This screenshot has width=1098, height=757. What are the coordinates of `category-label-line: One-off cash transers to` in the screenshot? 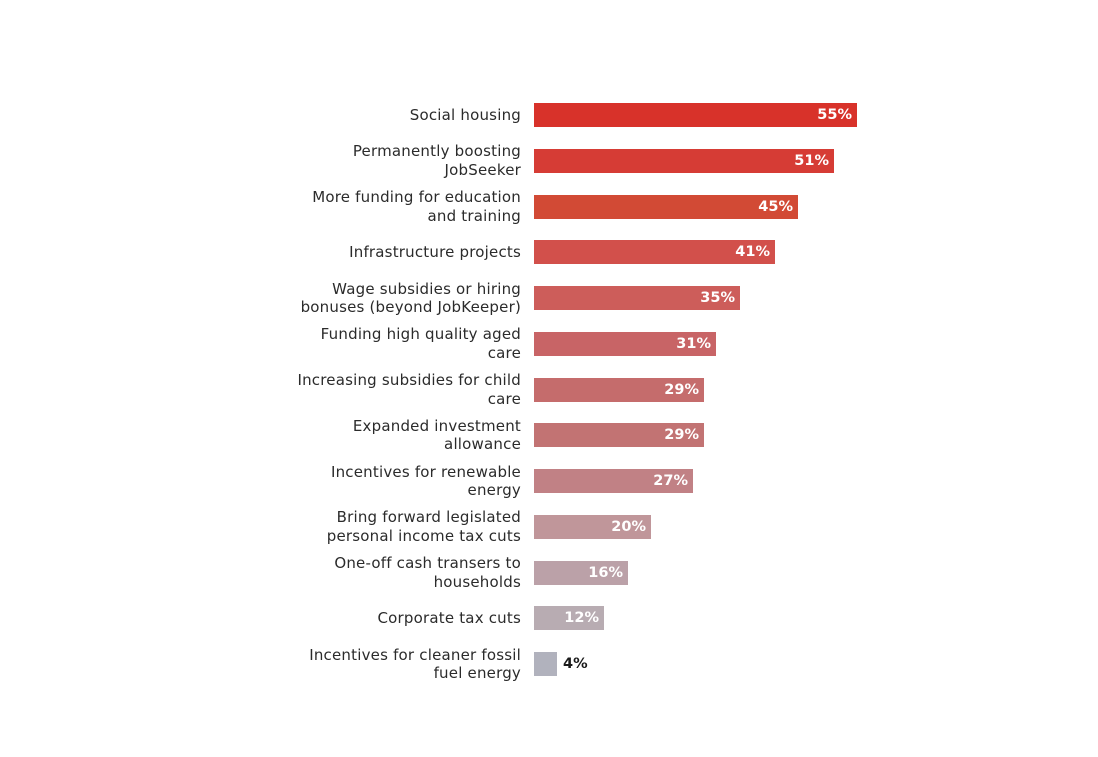 It's located at (427, 563).